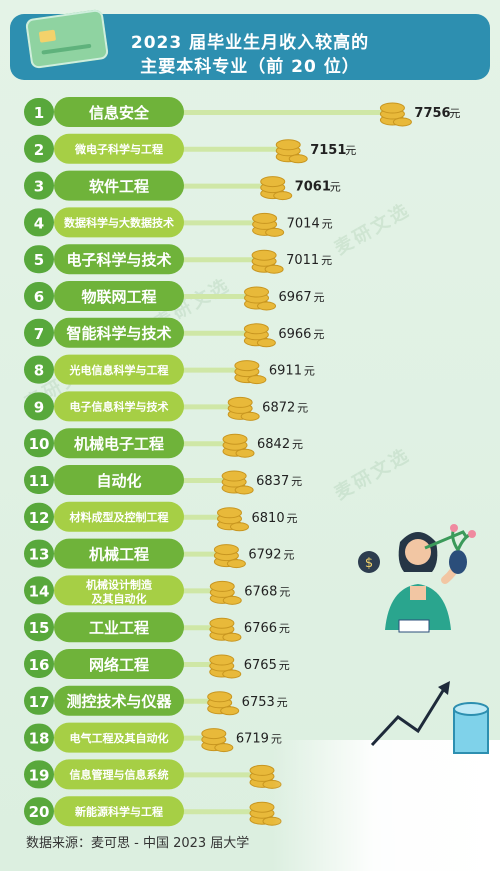  I want to click on bar-row: 13 机械工程 6792 元, so click(159, 553).